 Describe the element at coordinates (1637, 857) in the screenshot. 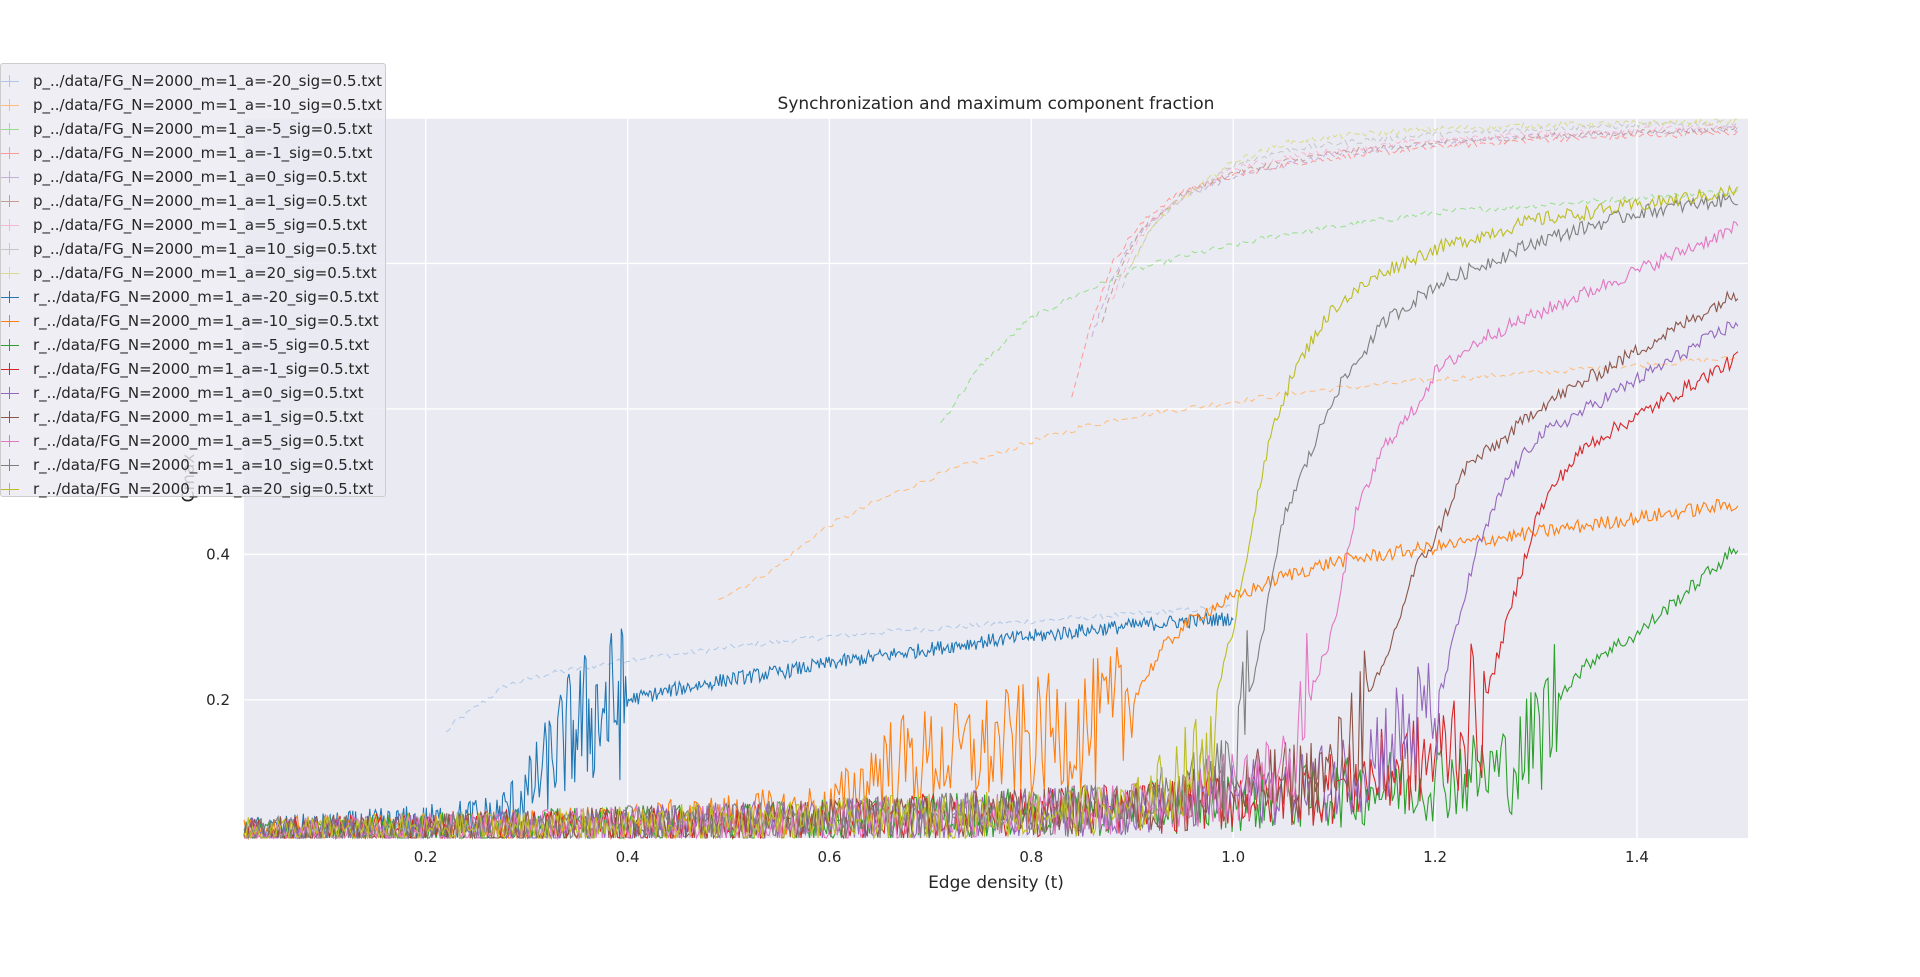

I see `x-tick-label: 1.4` at that location.